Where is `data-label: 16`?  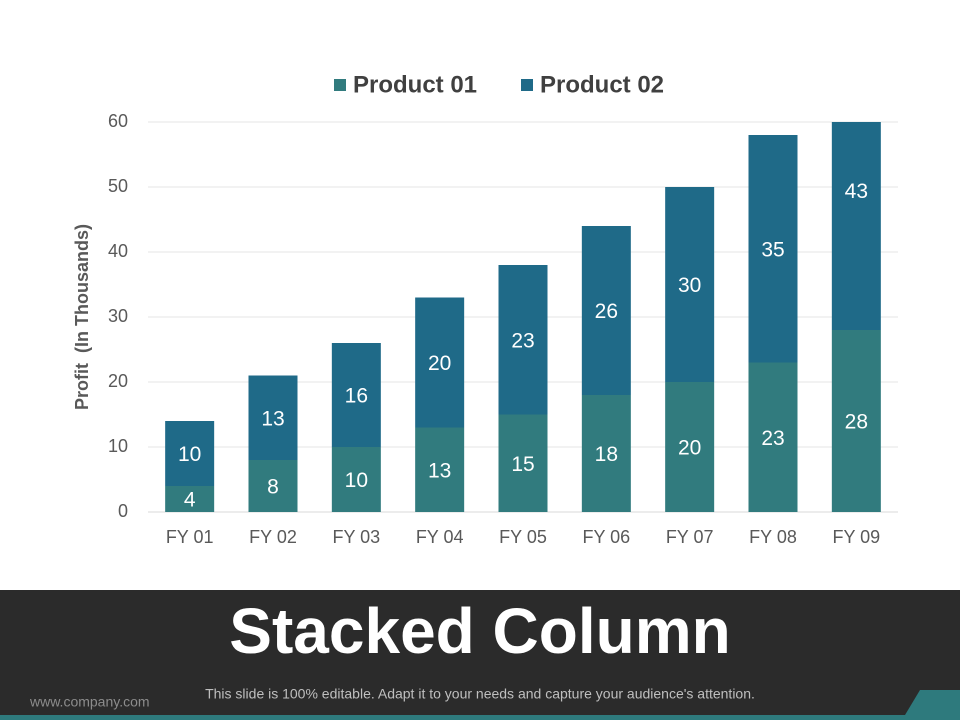 data-label: 16 is located at coordinates (356, 396).